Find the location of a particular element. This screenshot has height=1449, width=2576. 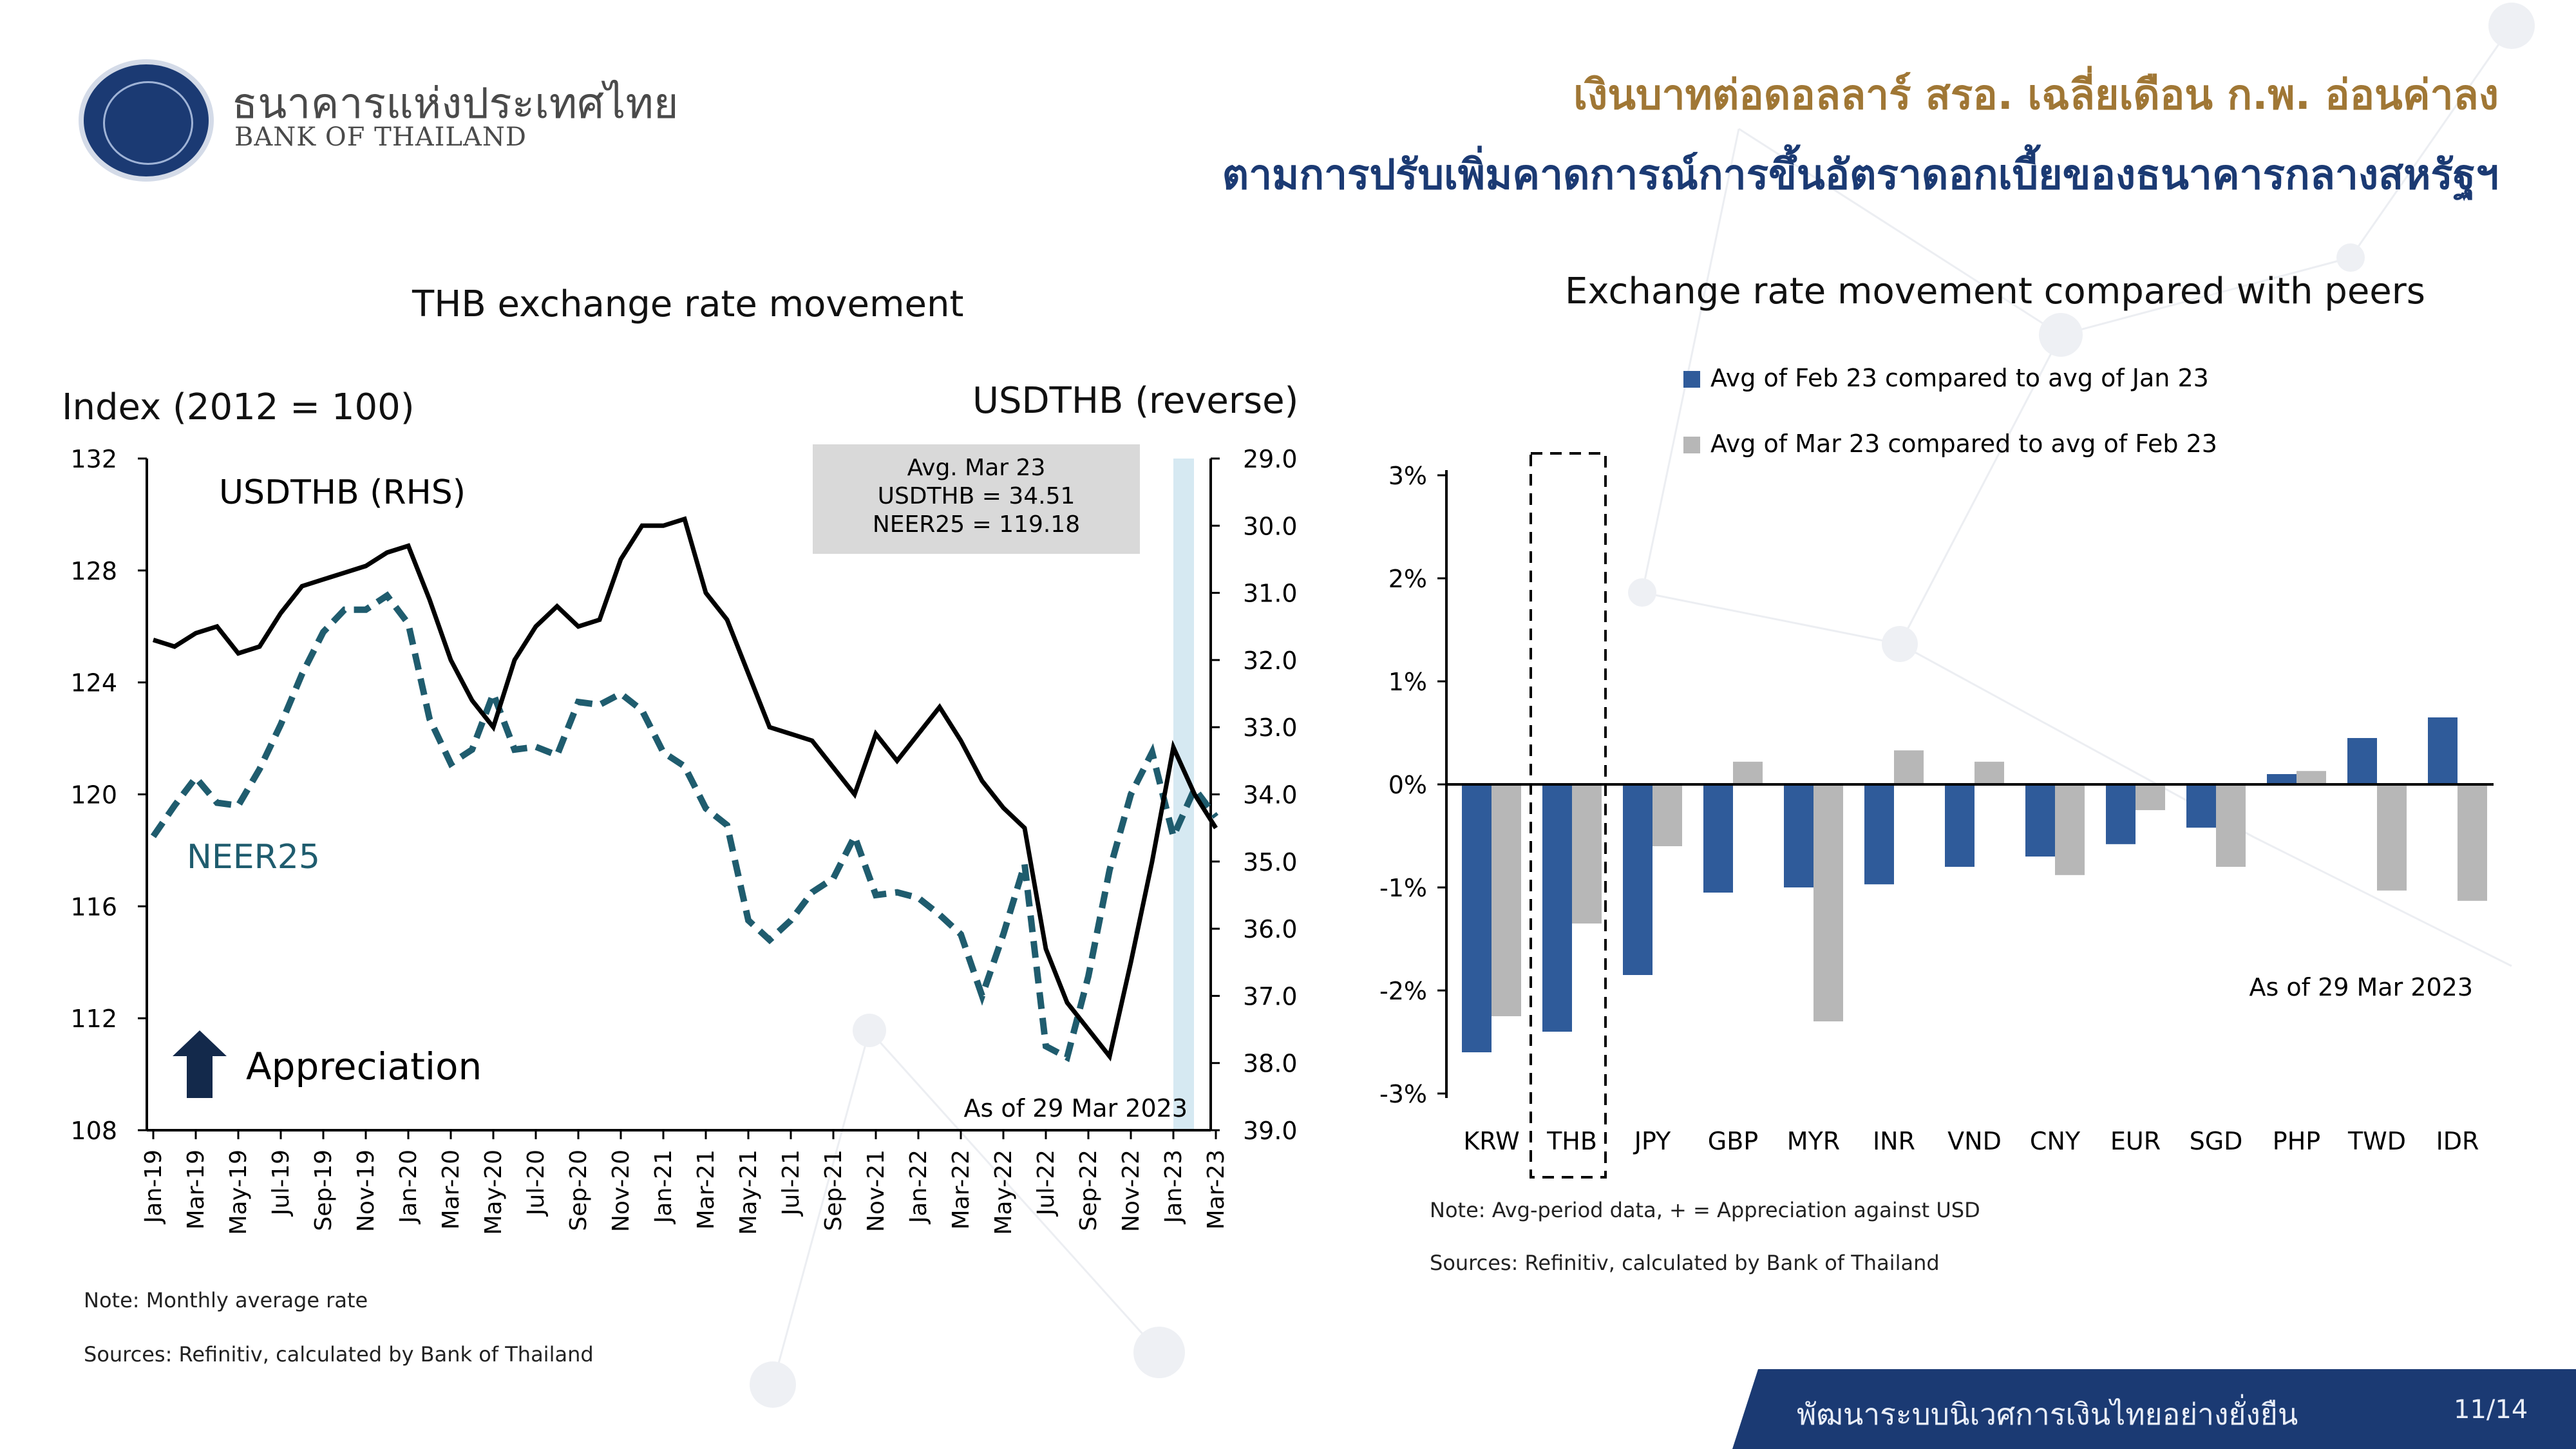

right-y-tick-label: 32.0 is located at coordinates (1270, 661).